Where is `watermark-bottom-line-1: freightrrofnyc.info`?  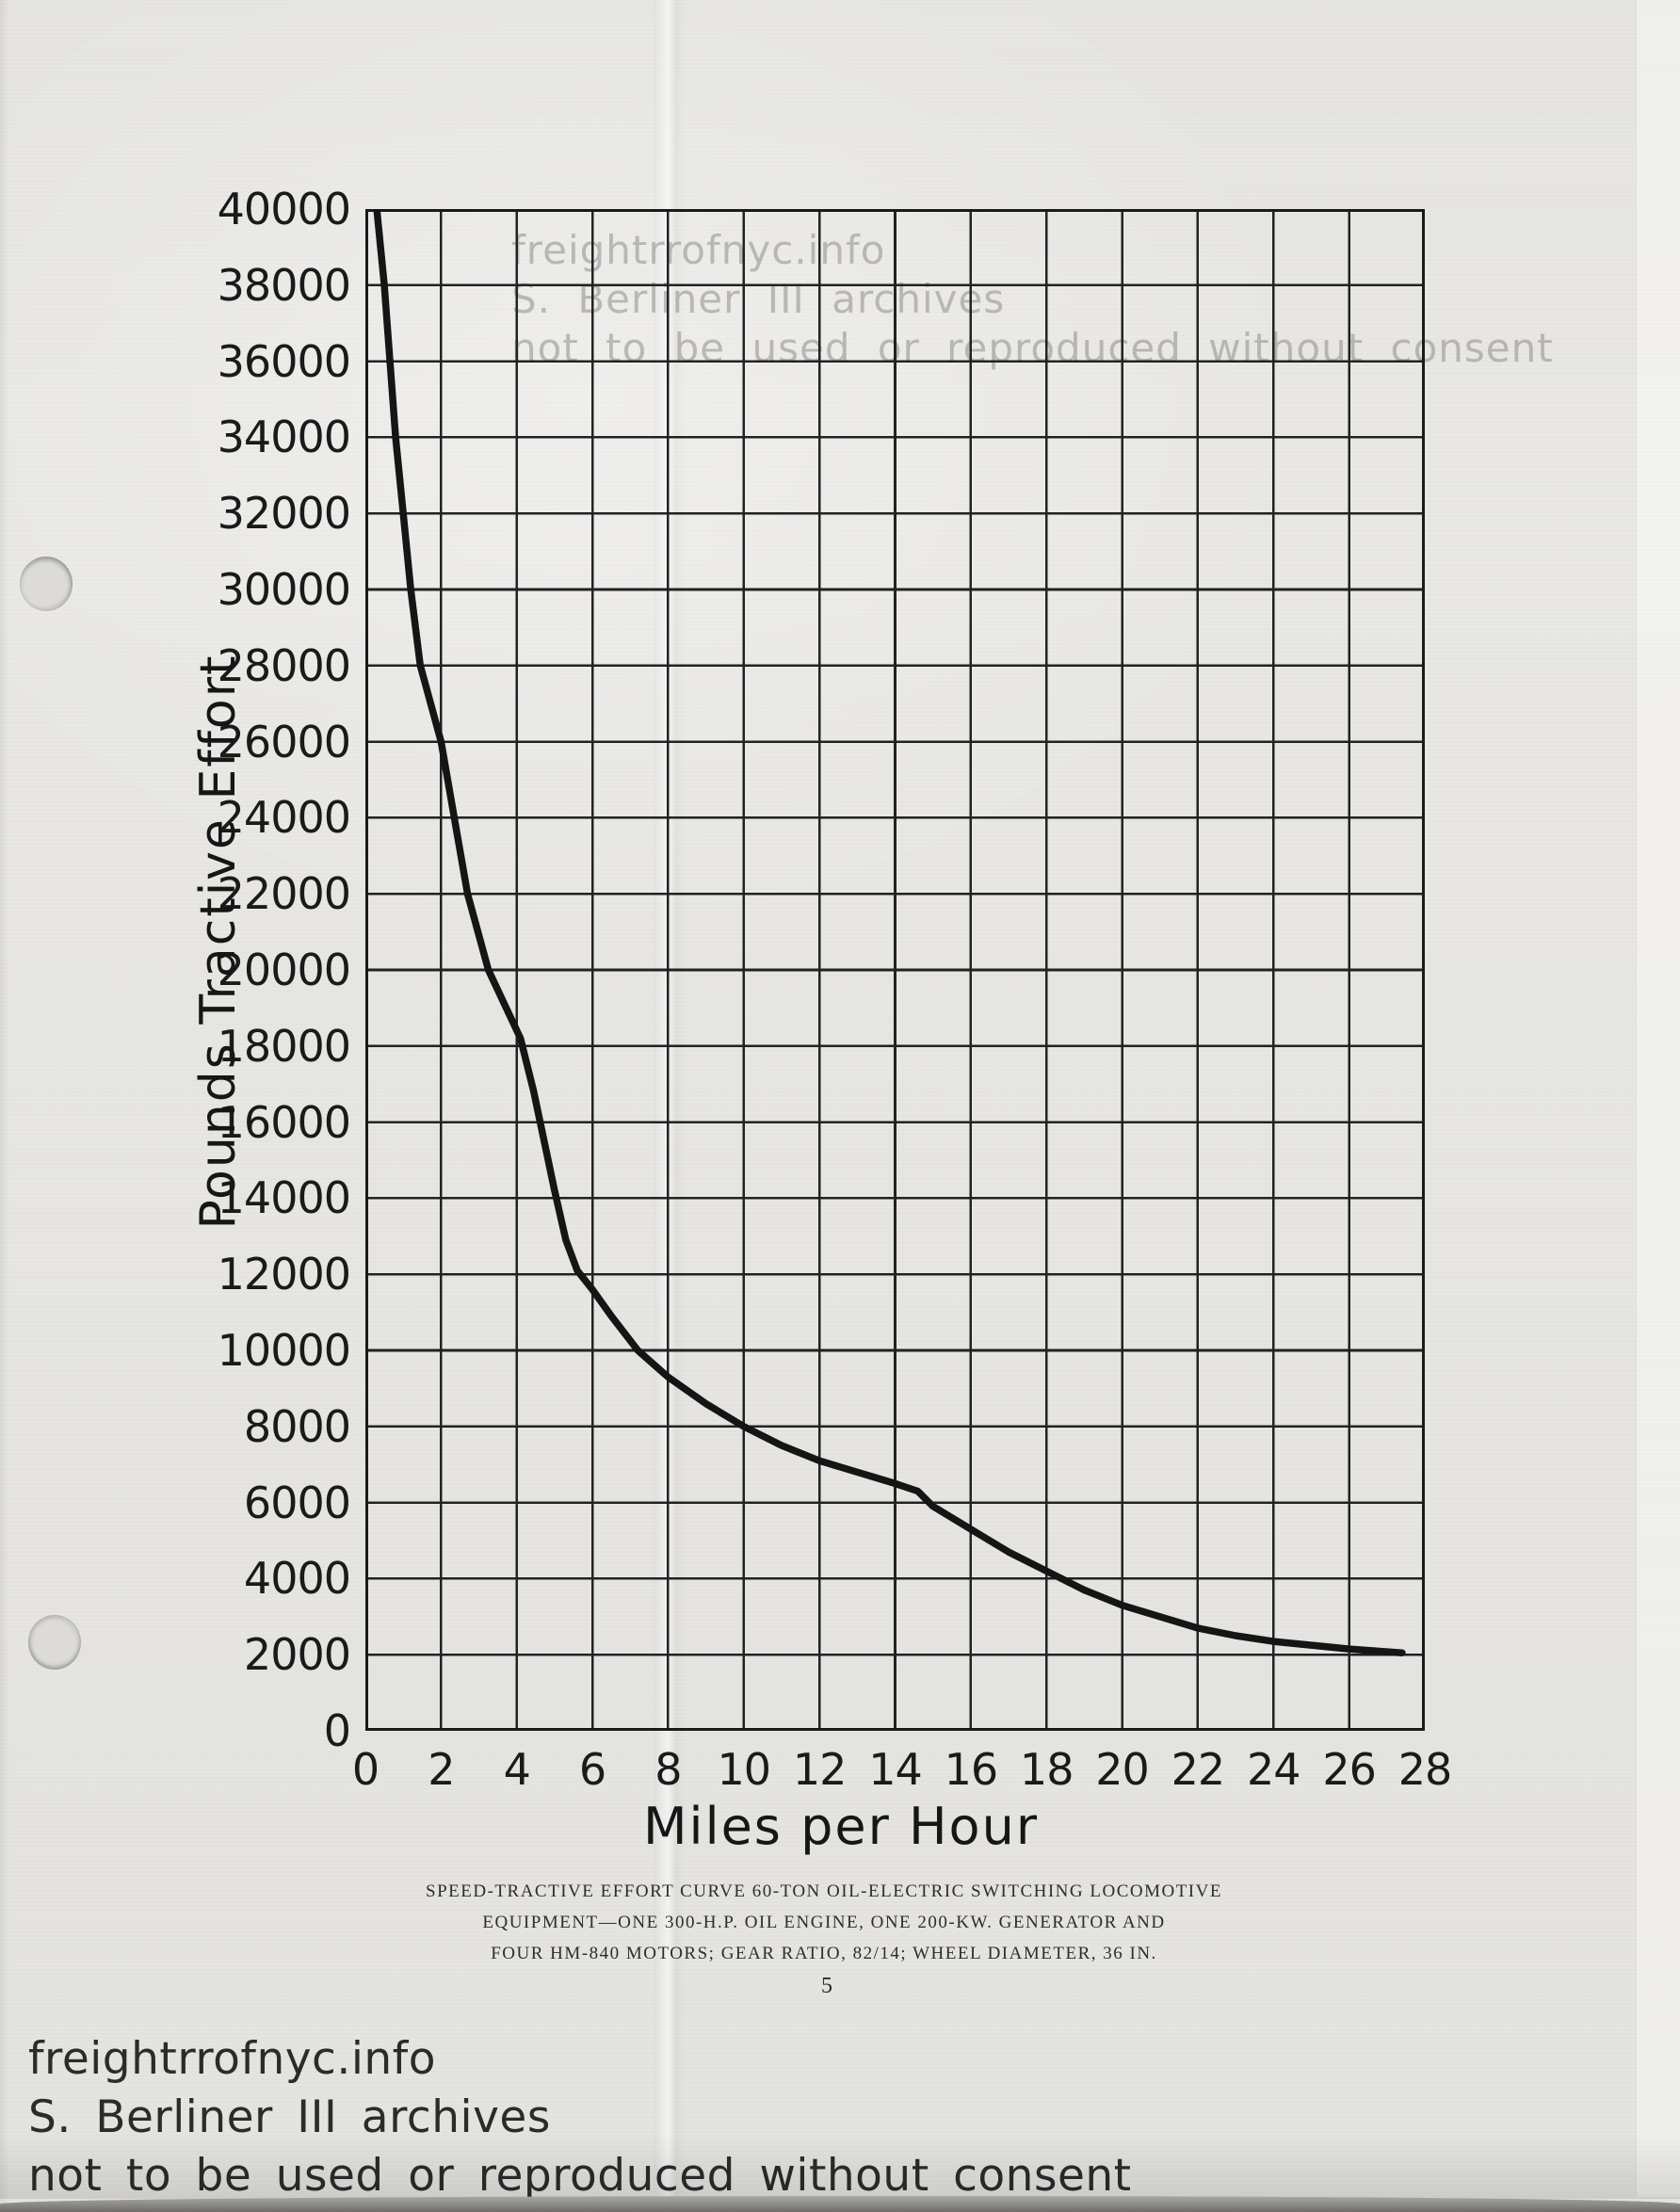
watermark-bottom-line-1: freightrrofnyc.info is located at coordinates (232, 2059).